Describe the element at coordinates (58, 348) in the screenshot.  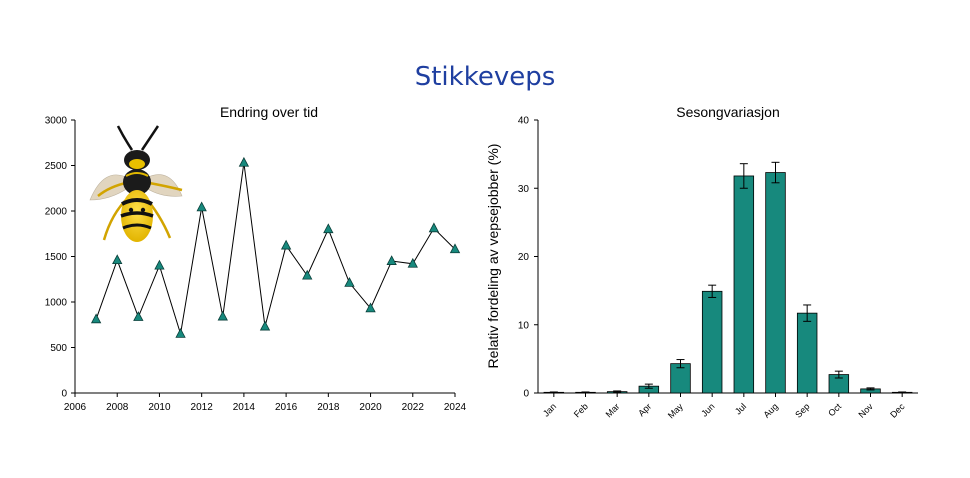
I see `y-tick-label: 500` at that location.